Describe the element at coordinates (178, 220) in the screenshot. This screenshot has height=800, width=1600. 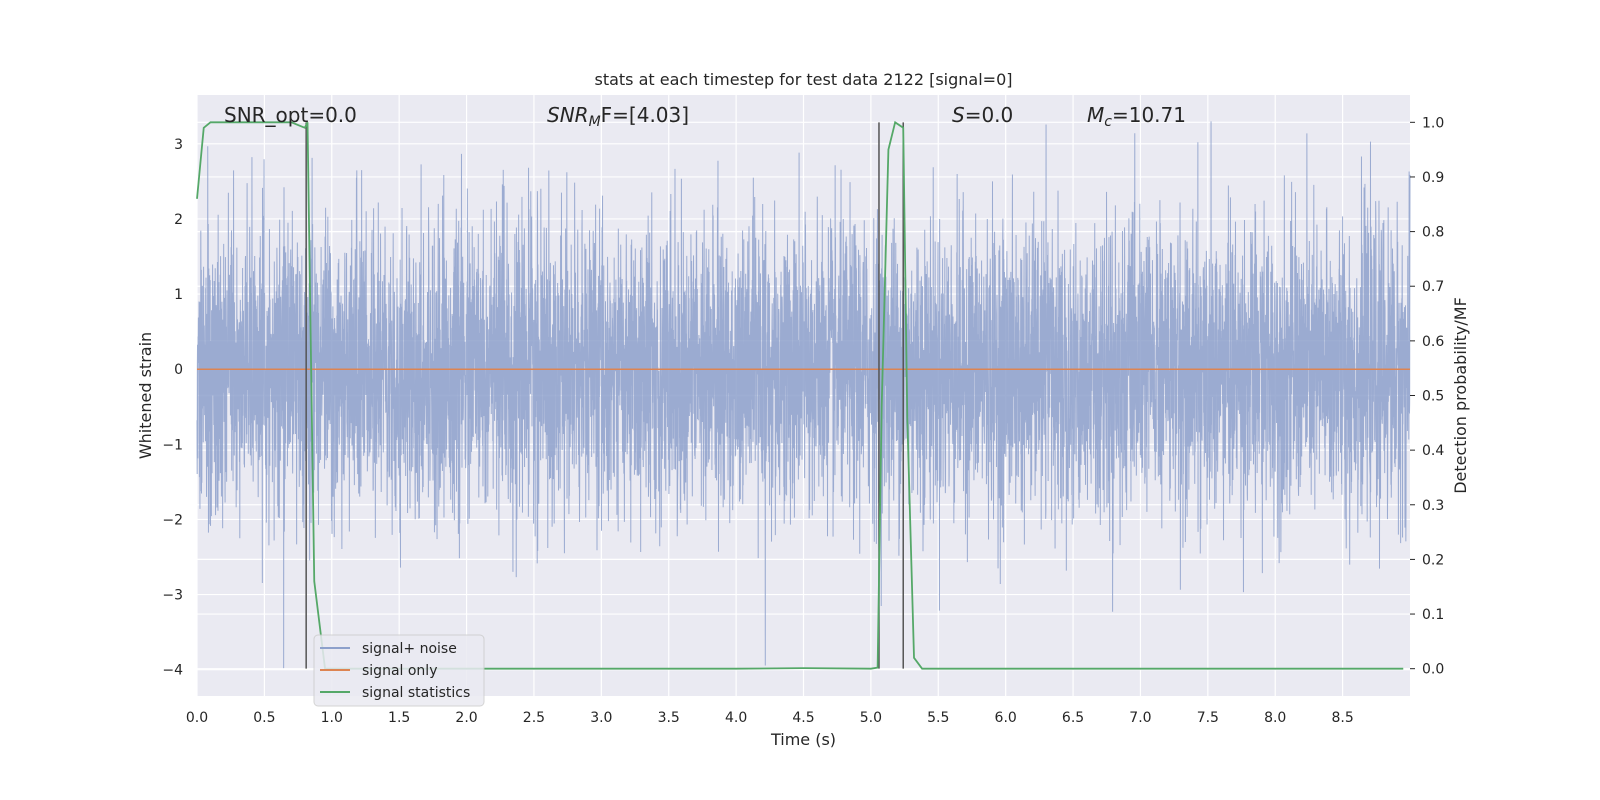
I see `y-tick-label: 2` at that location.